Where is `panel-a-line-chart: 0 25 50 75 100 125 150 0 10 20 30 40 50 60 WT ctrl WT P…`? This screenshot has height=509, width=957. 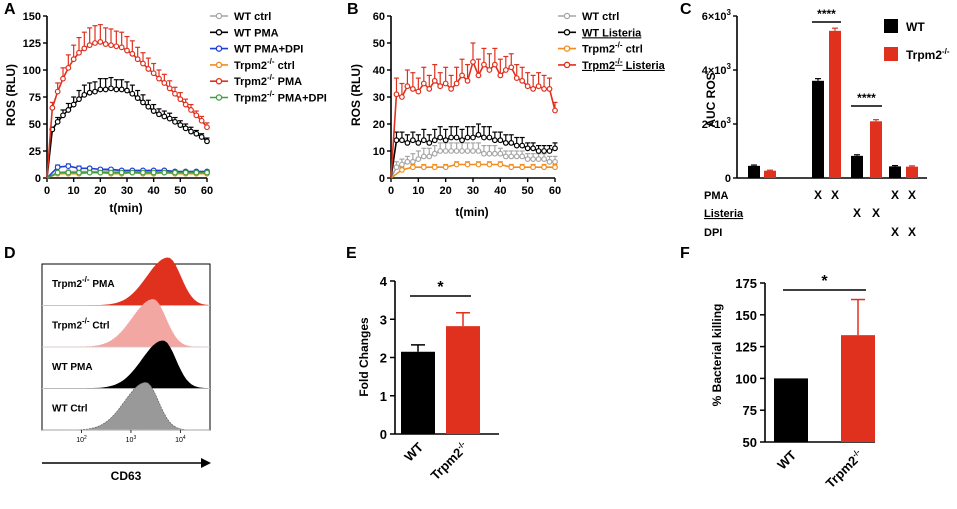 panel-a-line-chart: 0 25 50 75 100 125 150 0 10 20 30 40 50 60 WT ctrl WT P… is located at coordinates (175, 104).